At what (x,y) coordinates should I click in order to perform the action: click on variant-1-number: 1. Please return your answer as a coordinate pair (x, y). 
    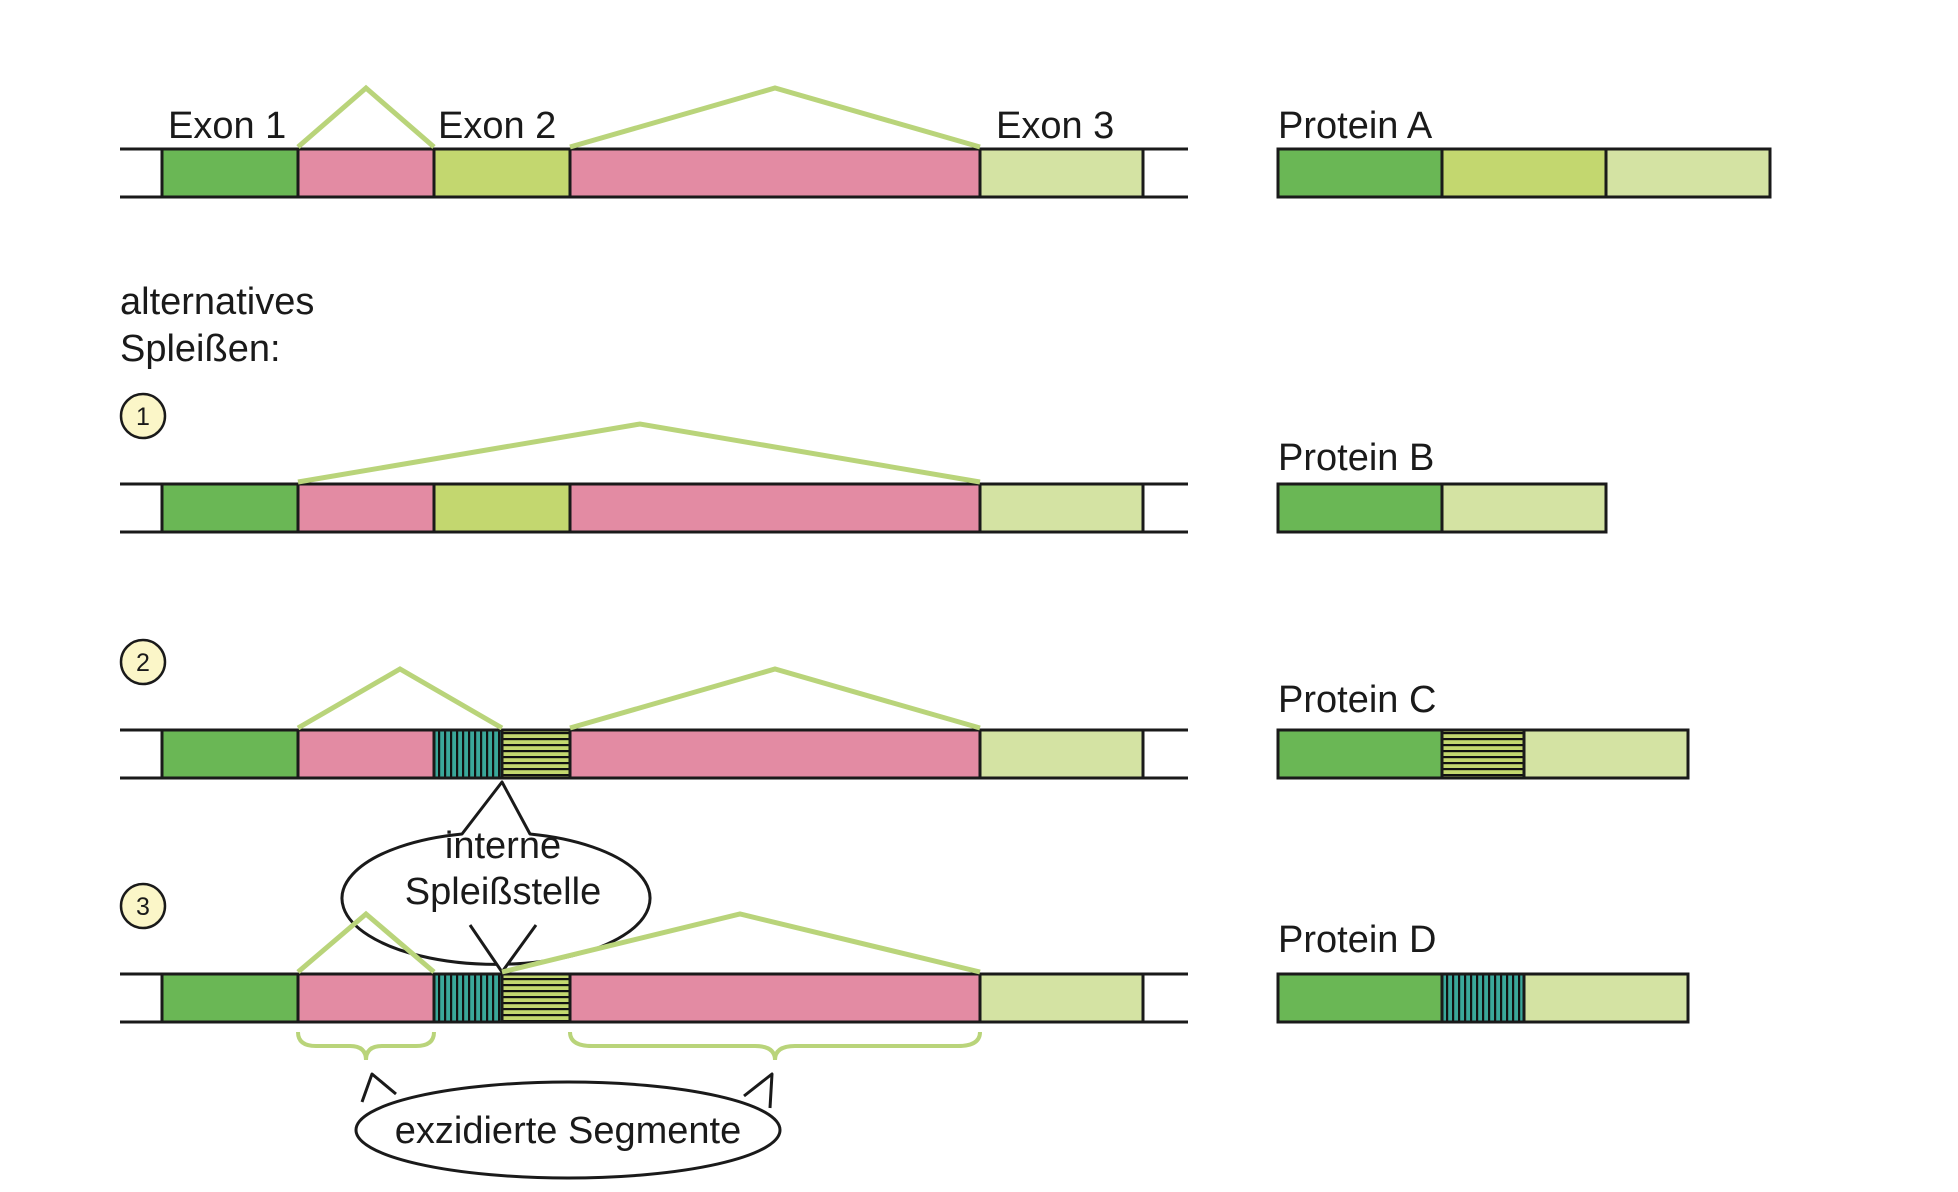
    Looking at the image, I should click on (143, 417).